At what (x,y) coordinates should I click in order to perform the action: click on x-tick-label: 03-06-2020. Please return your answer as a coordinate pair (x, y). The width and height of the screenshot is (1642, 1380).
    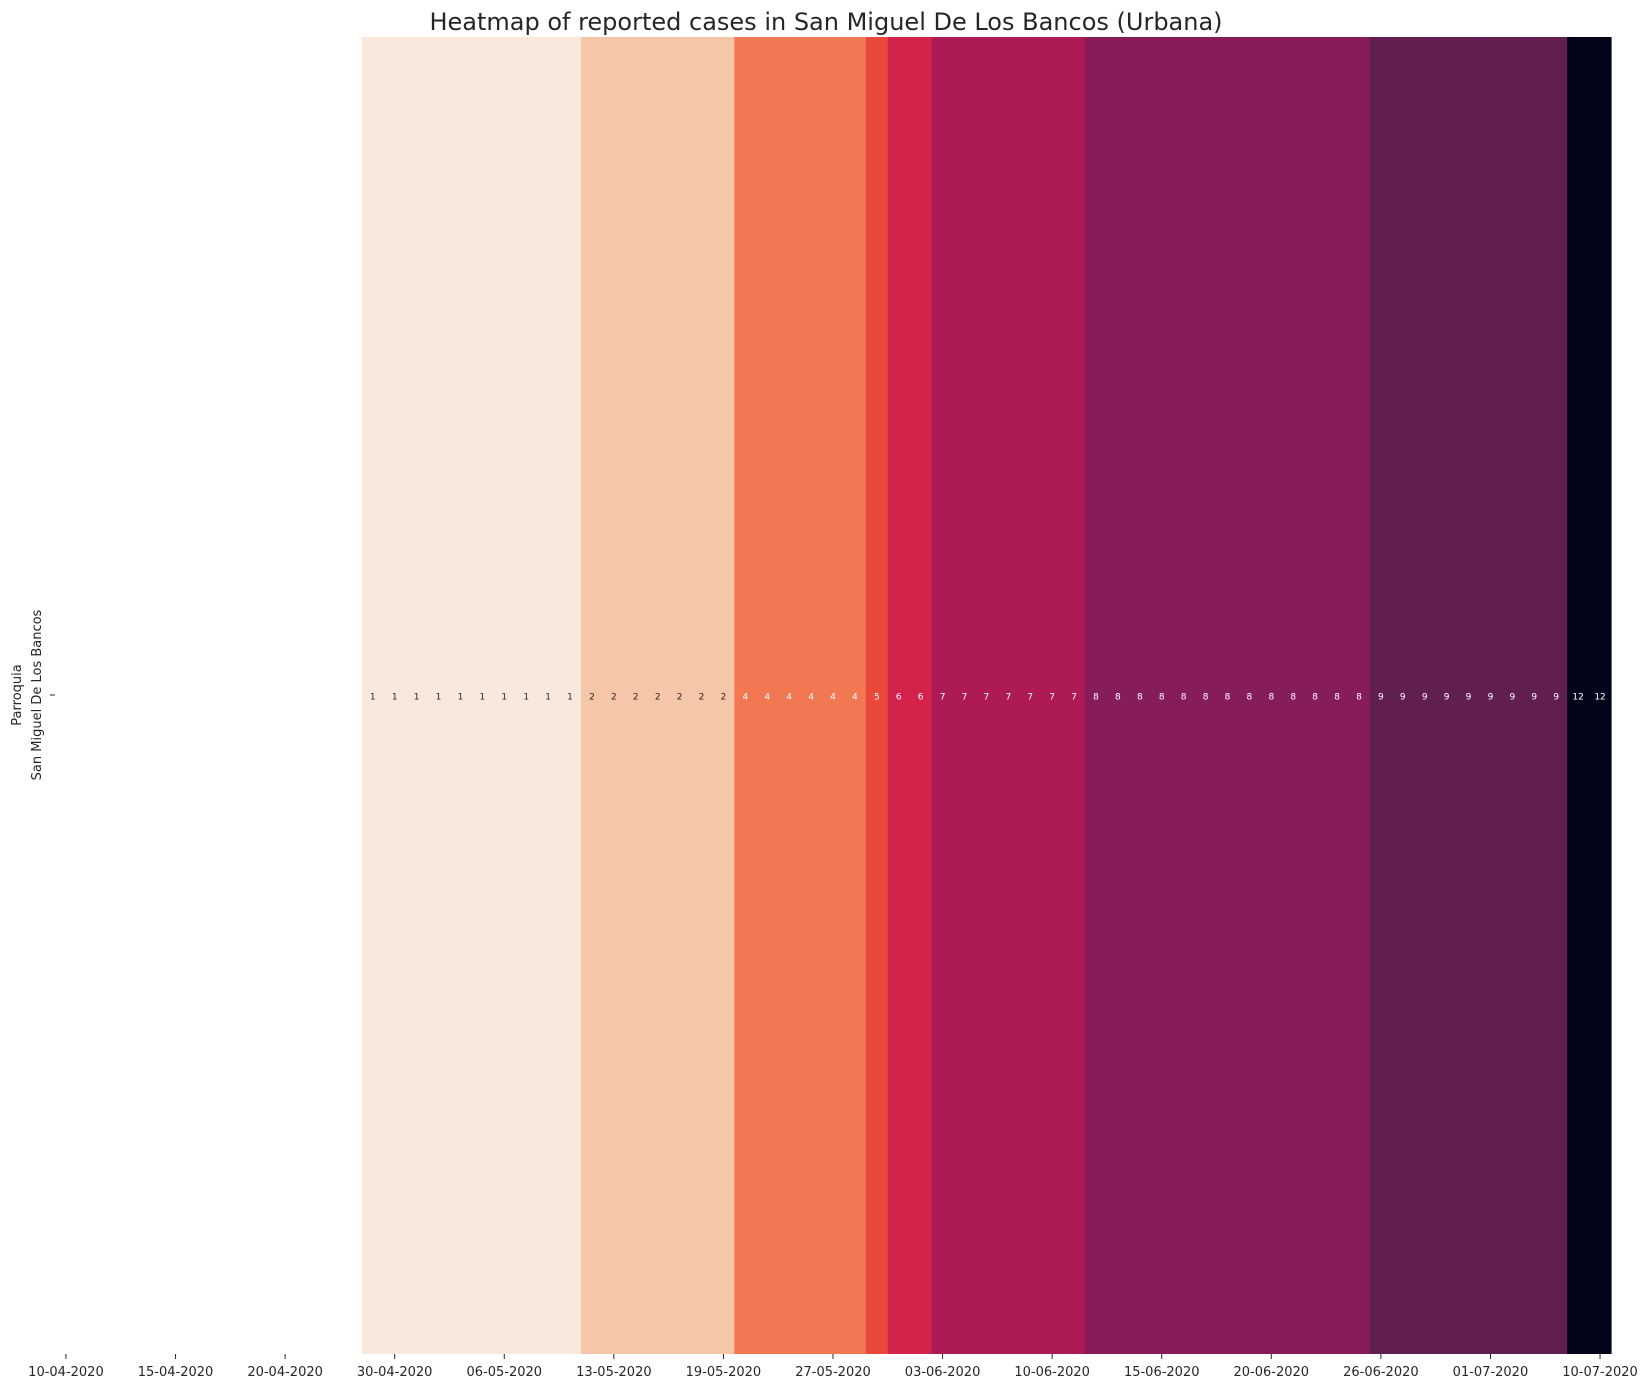
    Looking at the image, I should click on (943, 1372).